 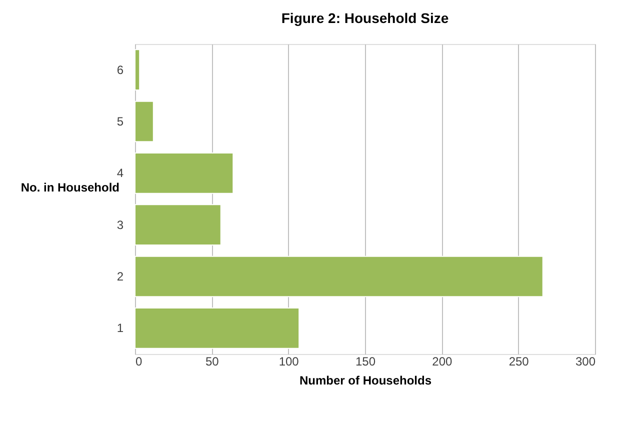 What do you see at coordinates (365, 361) in the screenshot?
I see `x-tick-label: 150` at bounding box center [365, 361].